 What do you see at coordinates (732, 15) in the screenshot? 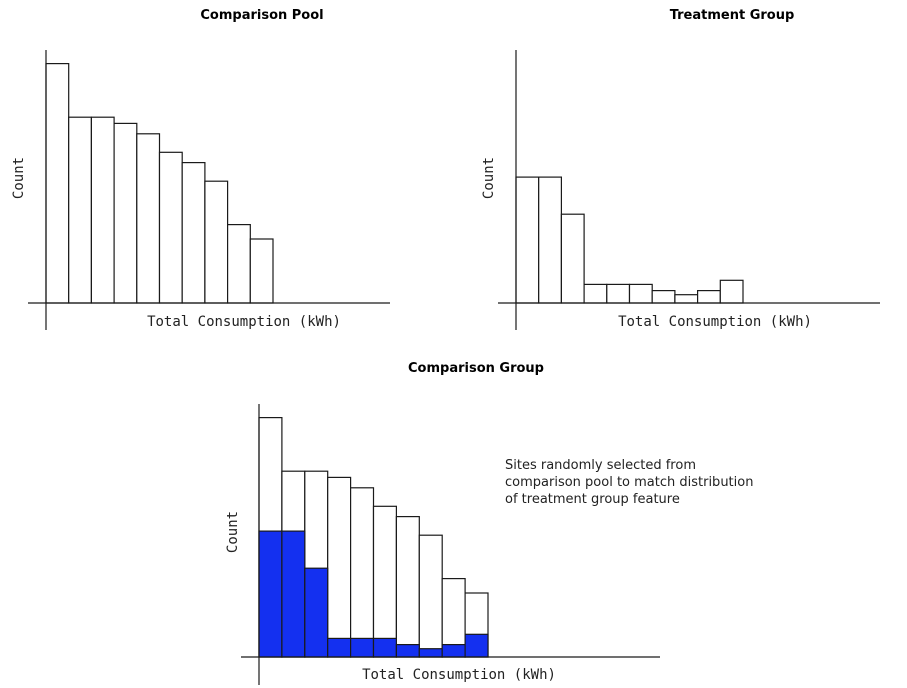
I see `treatment-group-title: Treatment Group` at bounding box center [732, 15].